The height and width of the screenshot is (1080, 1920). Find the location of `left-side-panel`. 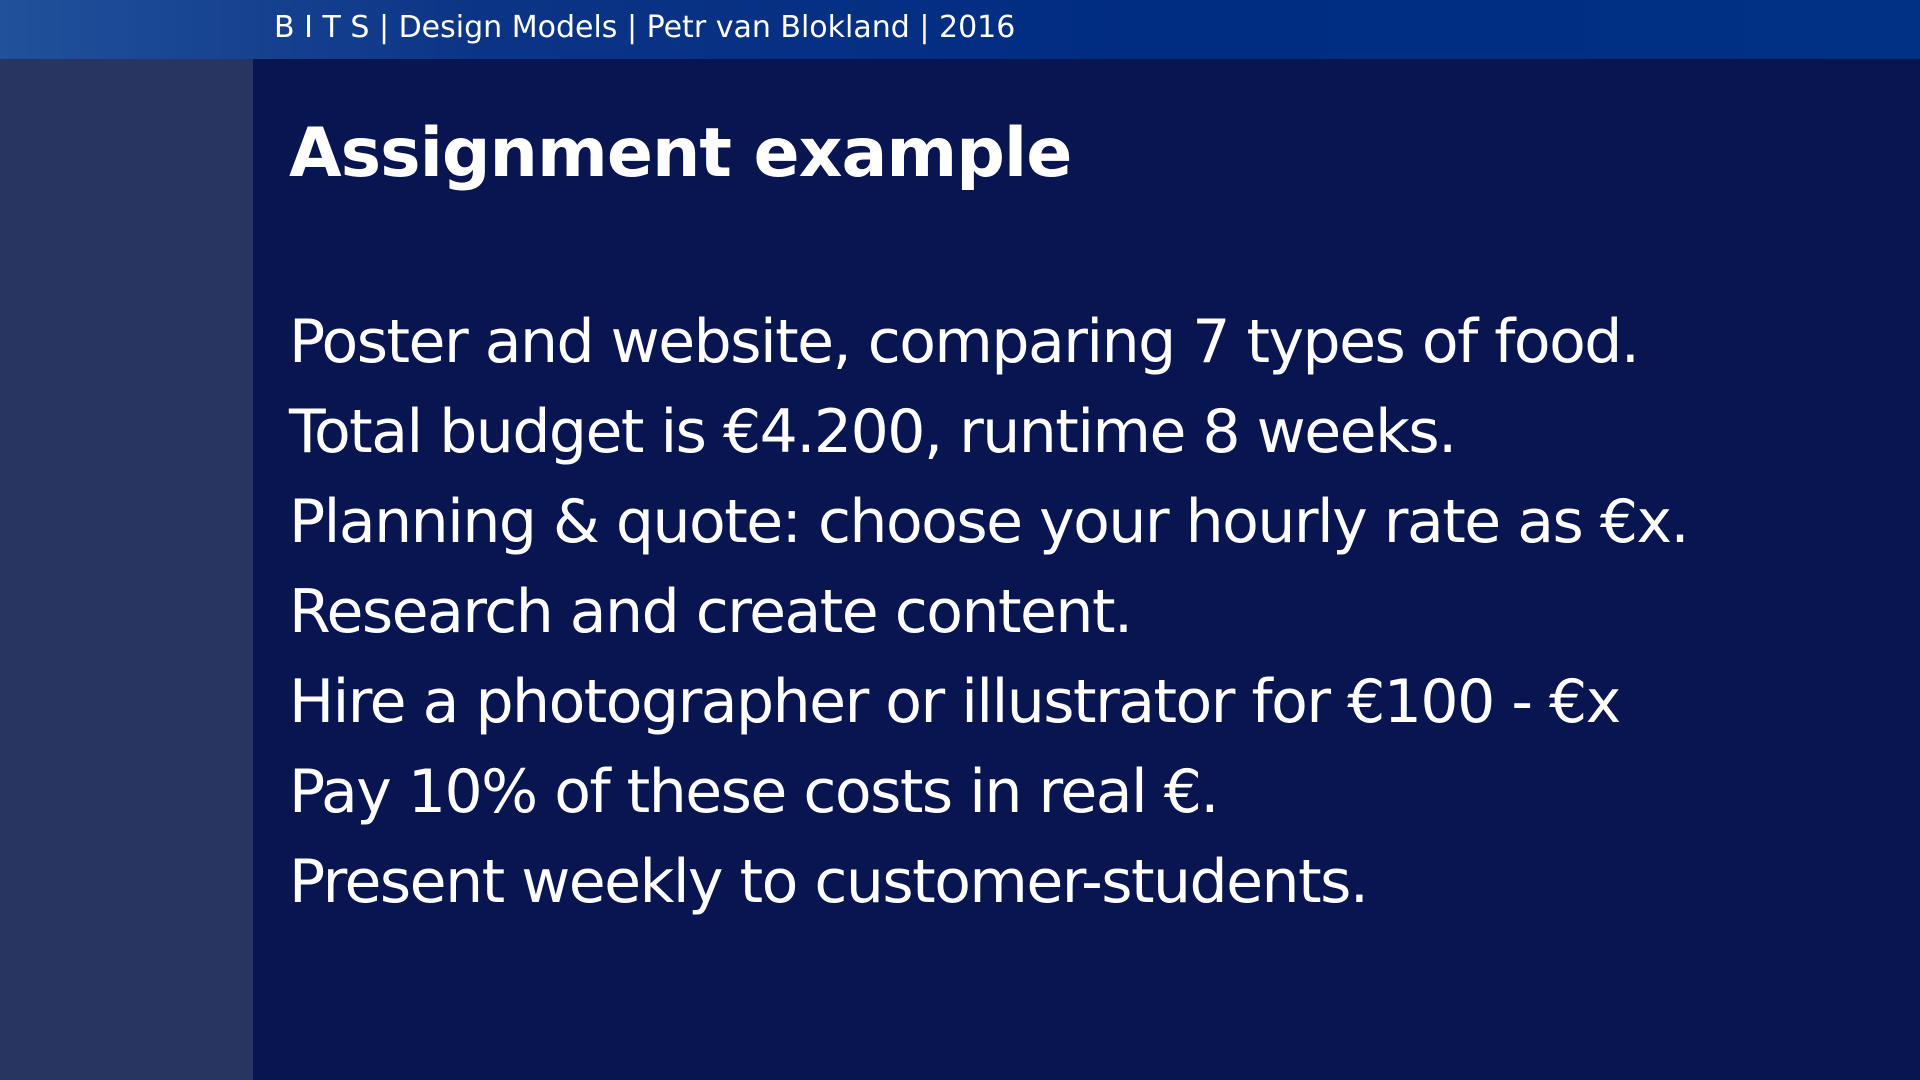

left-side-panel is located at coordinates (126, 569).